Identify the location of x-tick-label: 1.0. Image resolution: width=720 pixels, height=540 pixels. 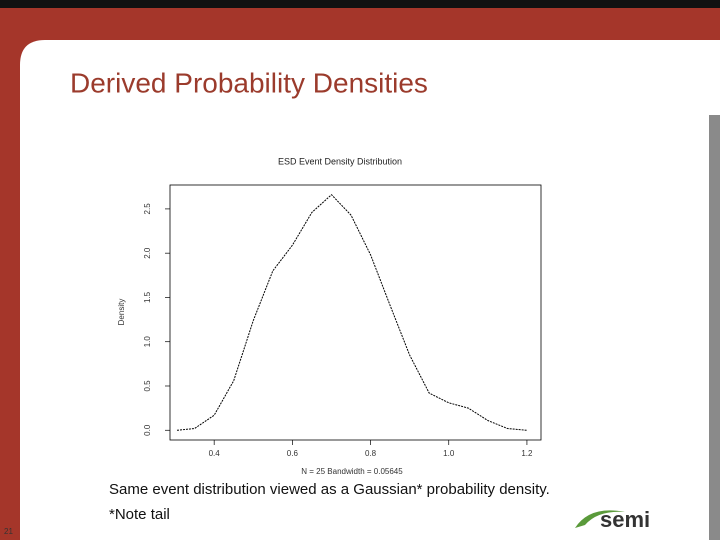
(449, 453).